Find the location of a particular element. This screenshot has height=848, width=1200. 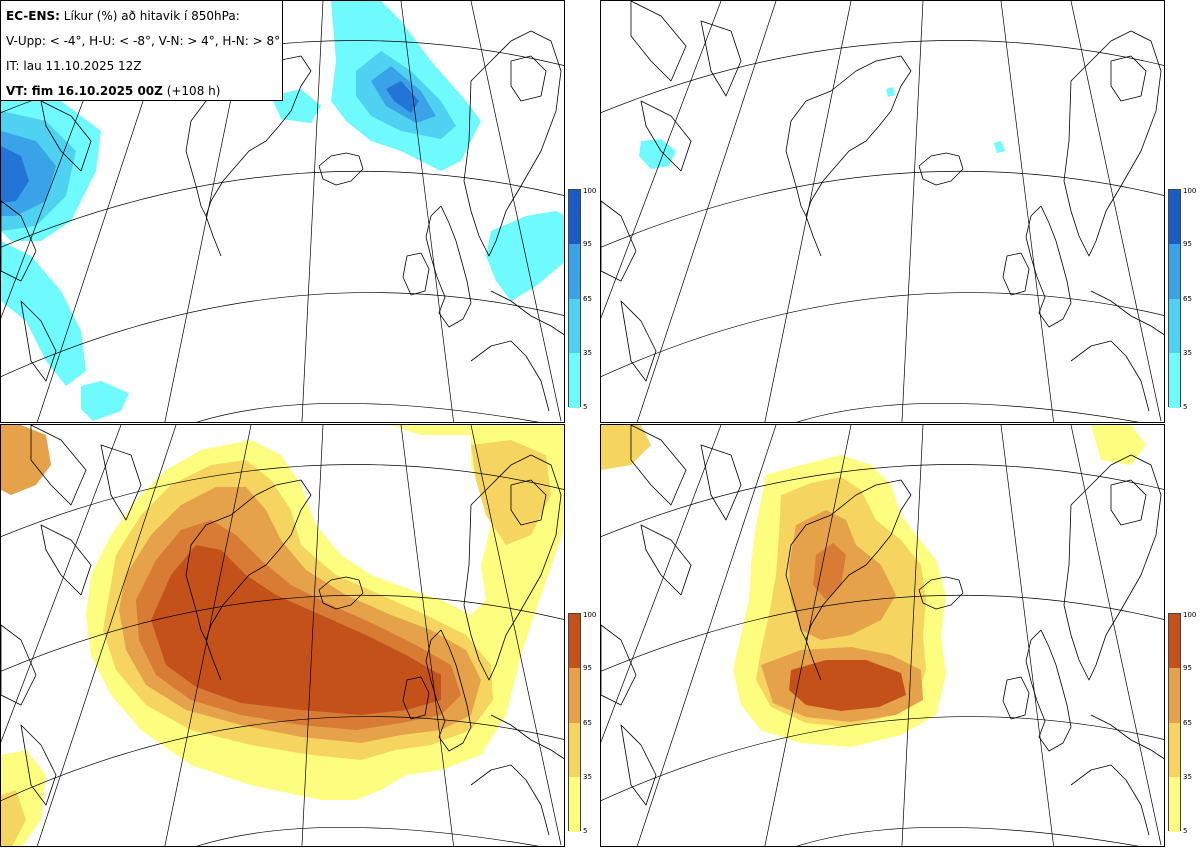

colorbar-warm-right: 100 95 65 35 5 is located at coordinates (1184, 723).